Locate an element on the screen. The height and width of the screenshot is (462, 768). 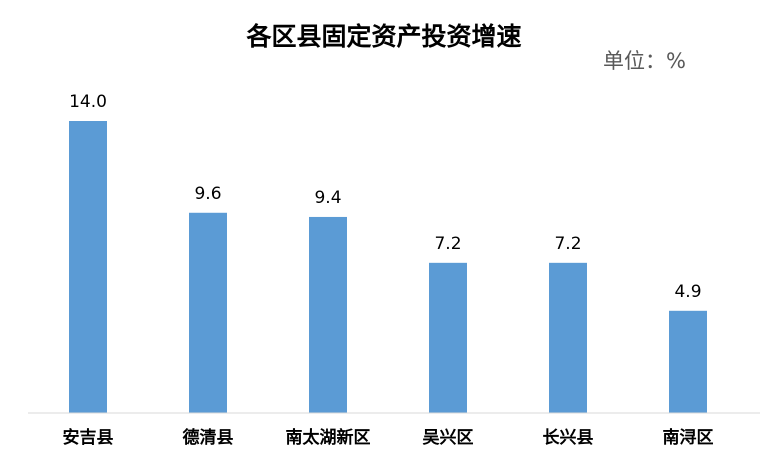
category-label-2: 德清县 is located at coordinates (208, 437).